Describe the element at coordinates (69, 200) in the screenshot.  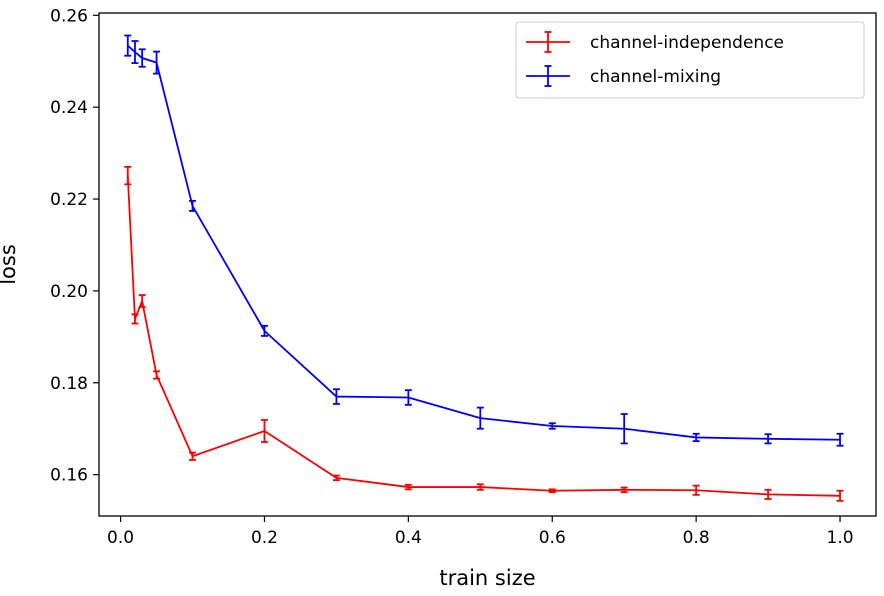
I see `y-tick-label: 0.22` at that location.